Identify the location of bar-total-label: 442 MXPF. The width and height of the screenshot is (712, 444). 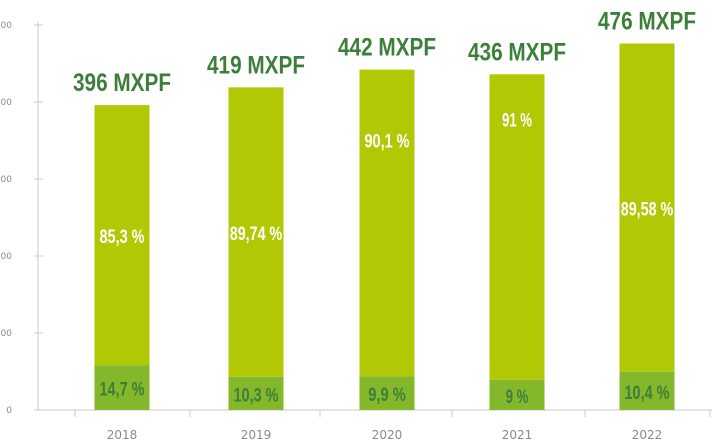
(387, 48).